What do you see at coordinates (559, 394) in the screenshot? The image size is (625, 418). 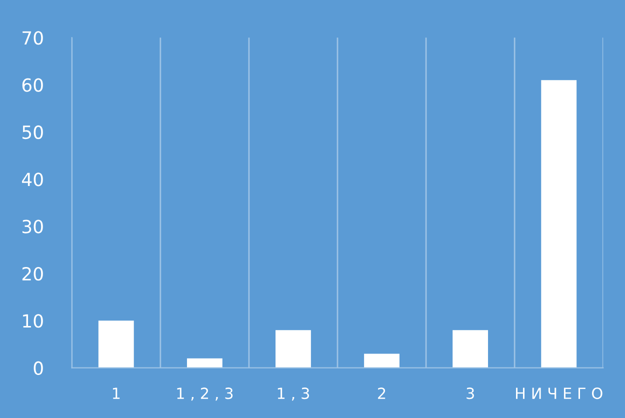 I see `x-tick-label: Н И Ч Е Г О` at bounding box center [559, 394].